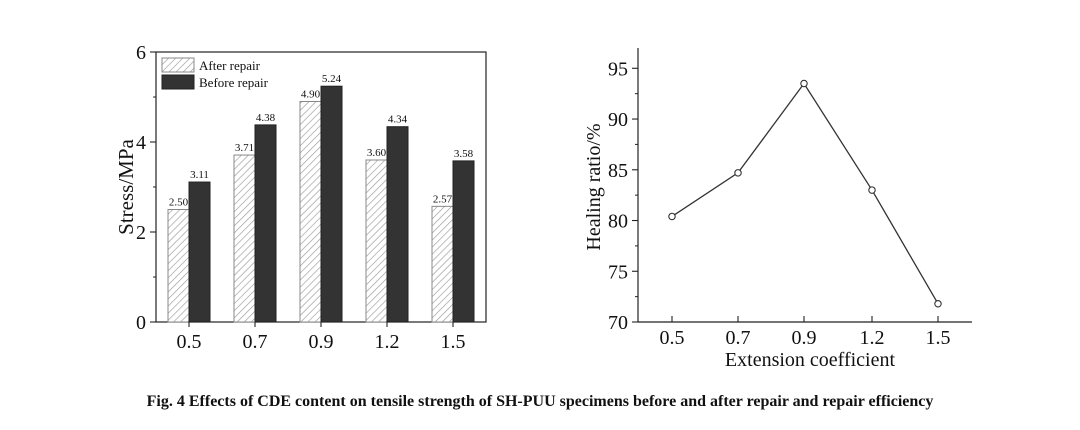  Describe the element at coordinates (594, 186) in the screenshot. I see `y-axis-label: Healing ratio/%` at that location.